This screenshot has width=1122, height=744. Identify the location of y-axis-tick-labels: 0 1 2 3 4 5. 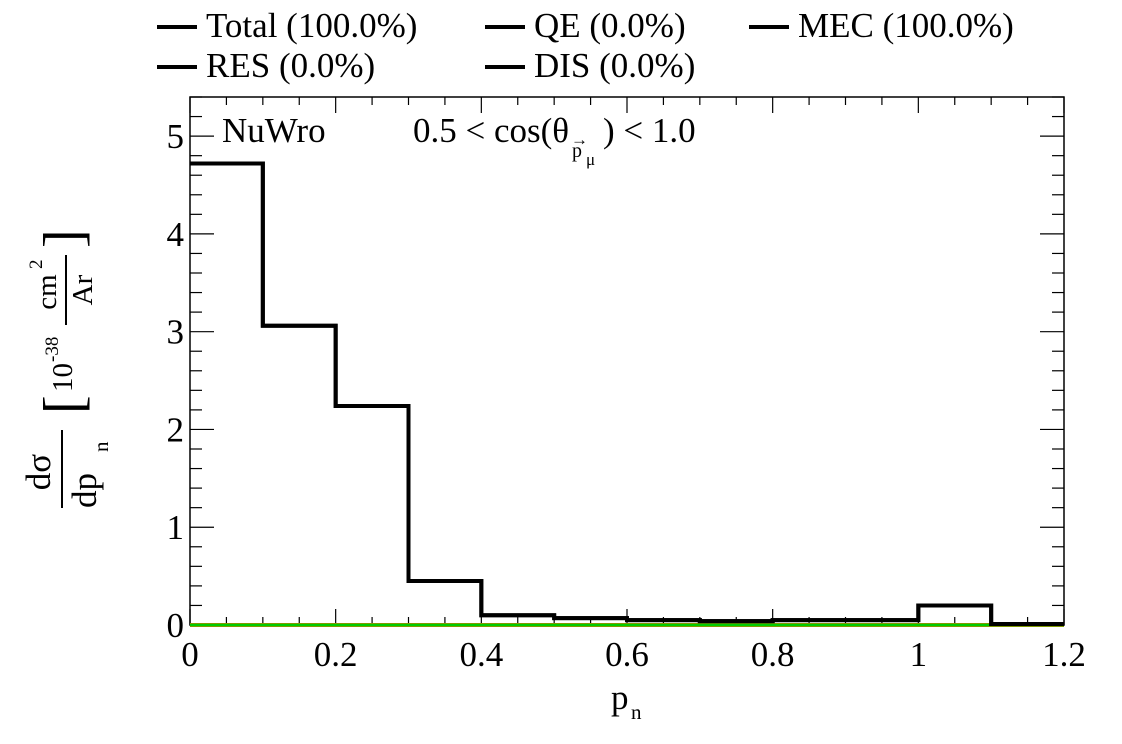
(176, 381).